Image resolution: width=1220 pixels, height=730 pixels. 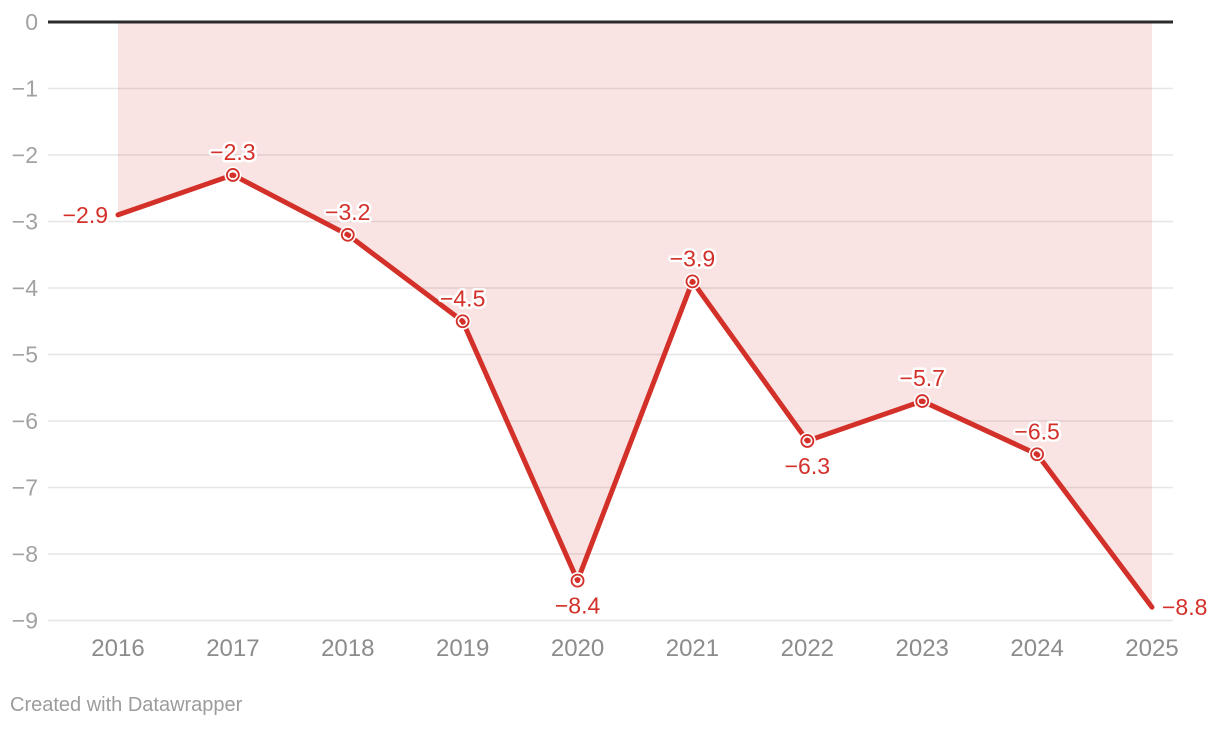 I want to click on value-label: −8.4, so click(x=578, y=606).